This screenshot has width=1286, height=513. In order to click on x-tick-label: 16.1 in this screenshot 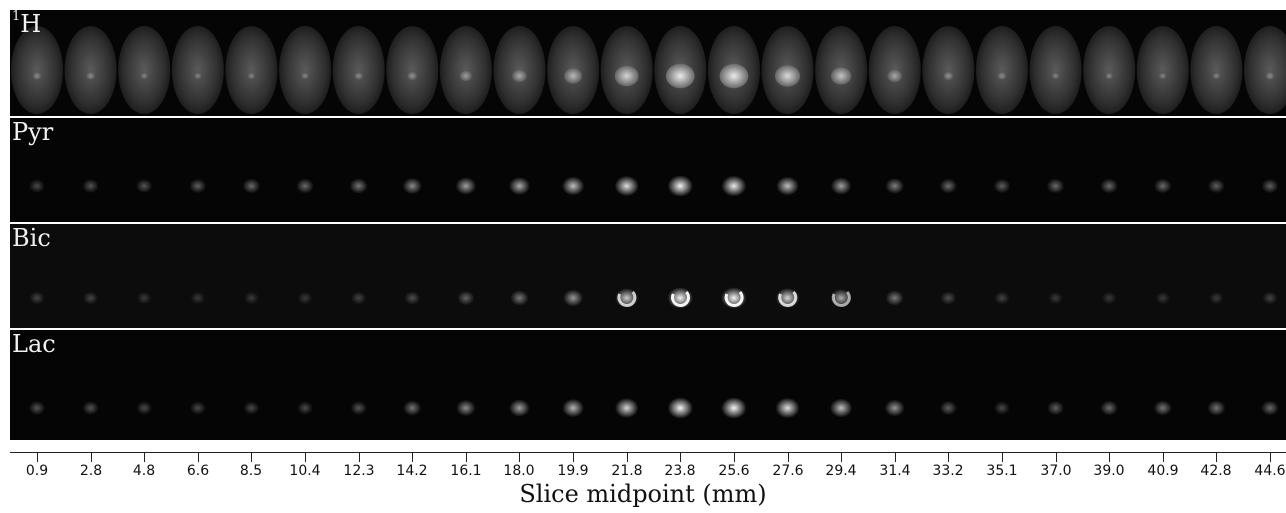, I will do `click(466, 471)`.